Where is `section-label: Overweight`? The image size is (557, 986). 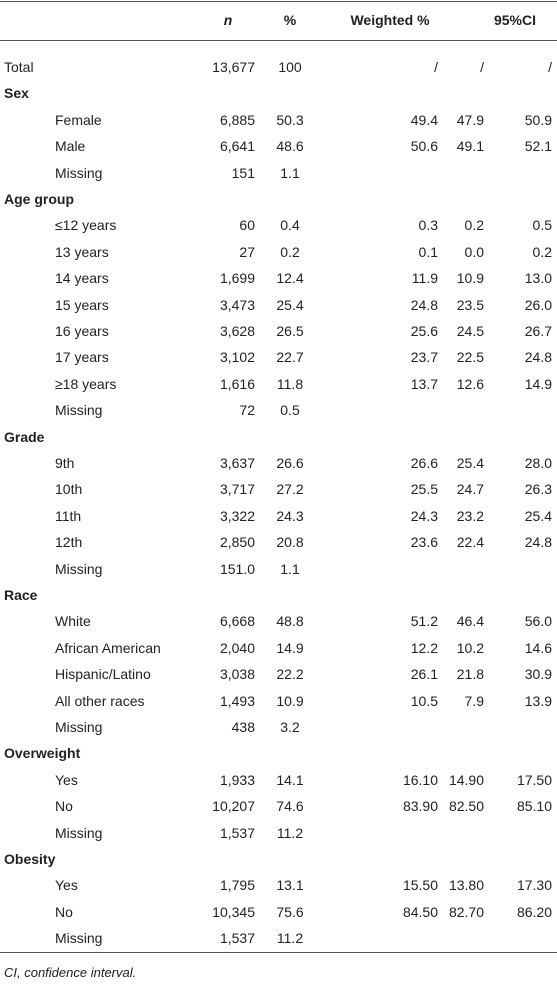
section-label: Overweight is located at coordinates (42, 753).